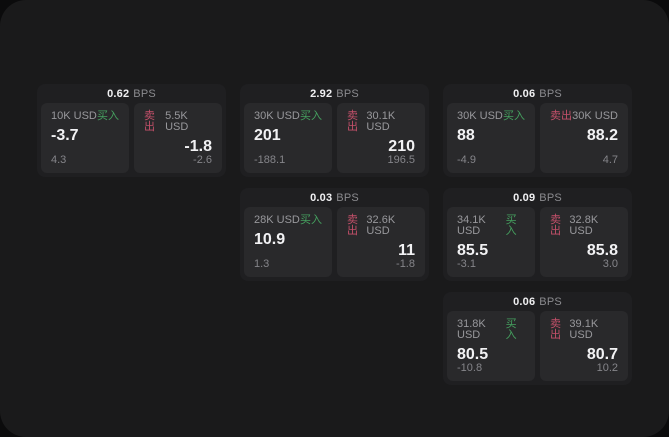  What do you see at coordinates (607, 368) in the screenshot?
I see `sell-change: 10.2` at bounding box center [607, 368].